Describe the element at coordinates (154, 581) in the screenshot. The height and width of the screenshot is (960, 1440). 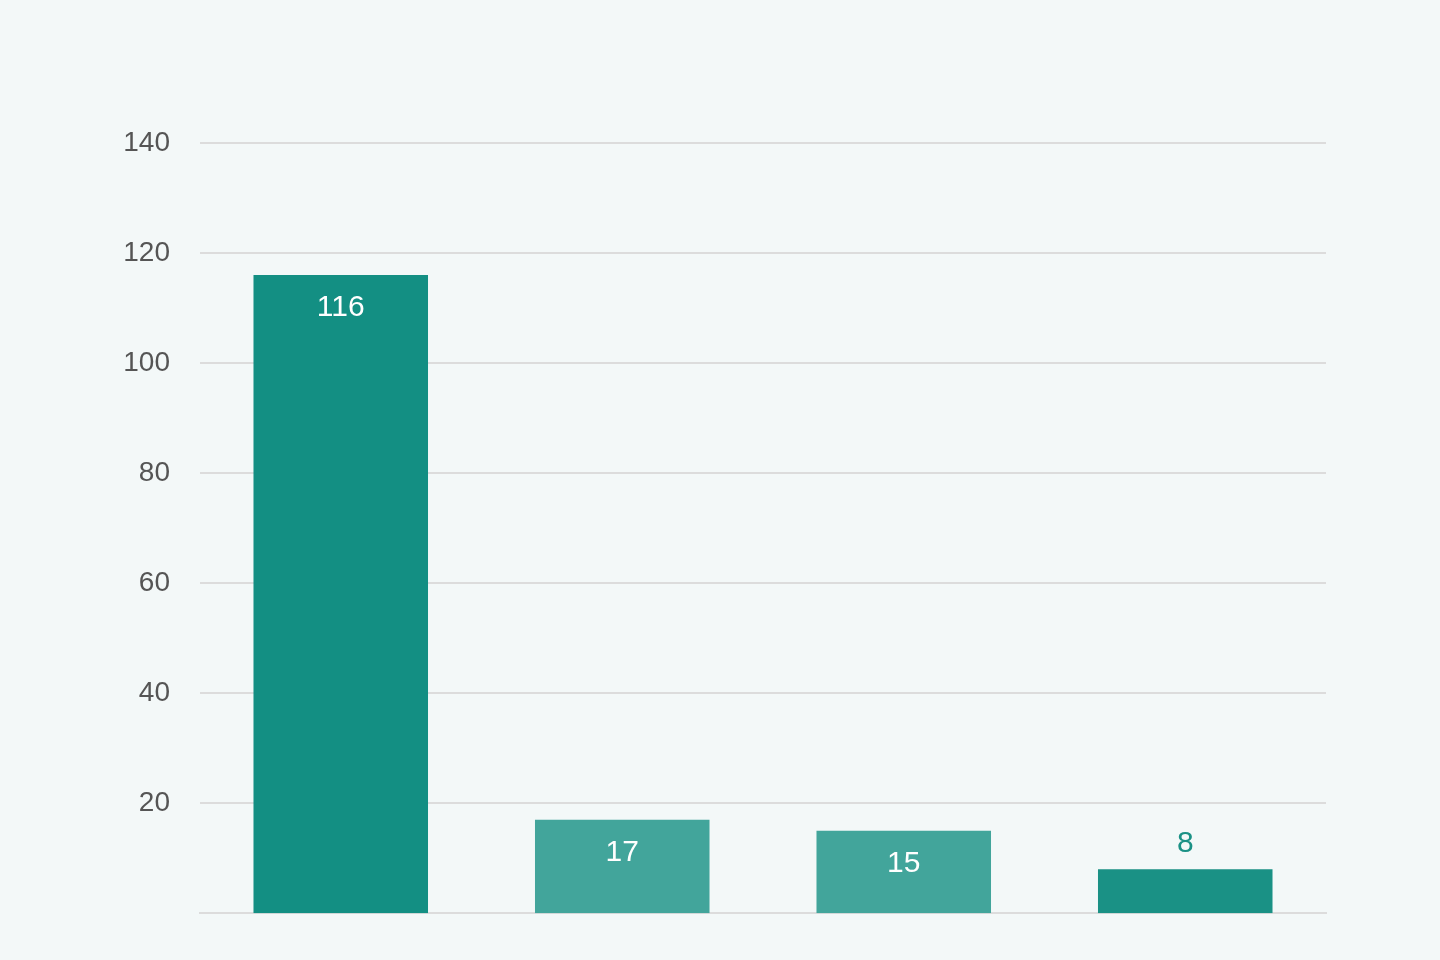
I see `y-tick-label: 60` at that location.